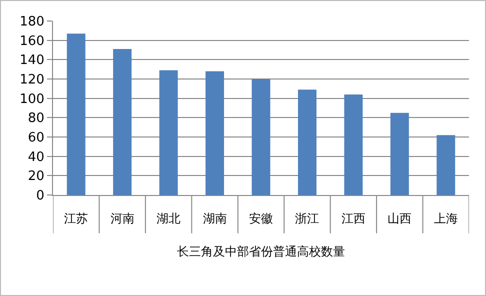 The image size is (486, 296). I want to click on y-tick-label: 100, so click(32, 99).